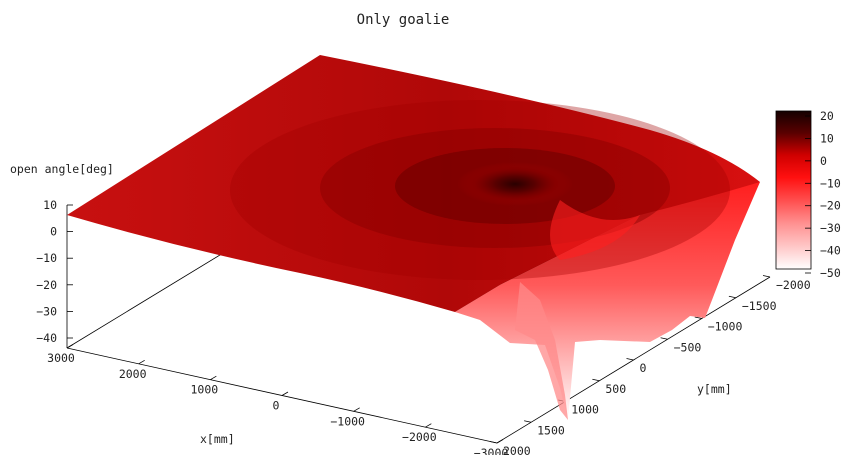 This screenshot has width=845, height=455. What do you see at coordinates (725, 327) in the screenshot?
I see `y-tick-label: −1000` at bounding box center [725, 327].